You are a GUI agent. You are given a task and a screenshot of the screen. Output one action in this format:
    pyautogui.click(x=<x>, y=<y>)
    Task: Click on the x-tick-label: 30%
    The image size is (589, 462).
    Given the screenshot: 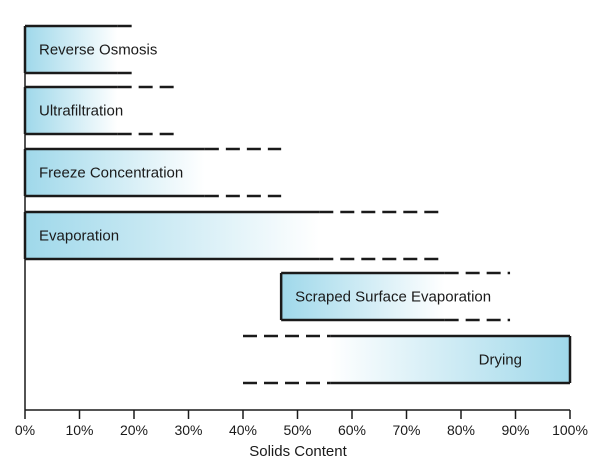 What is the action you would take?
    pyautogui.click(x=188, y=430)
    